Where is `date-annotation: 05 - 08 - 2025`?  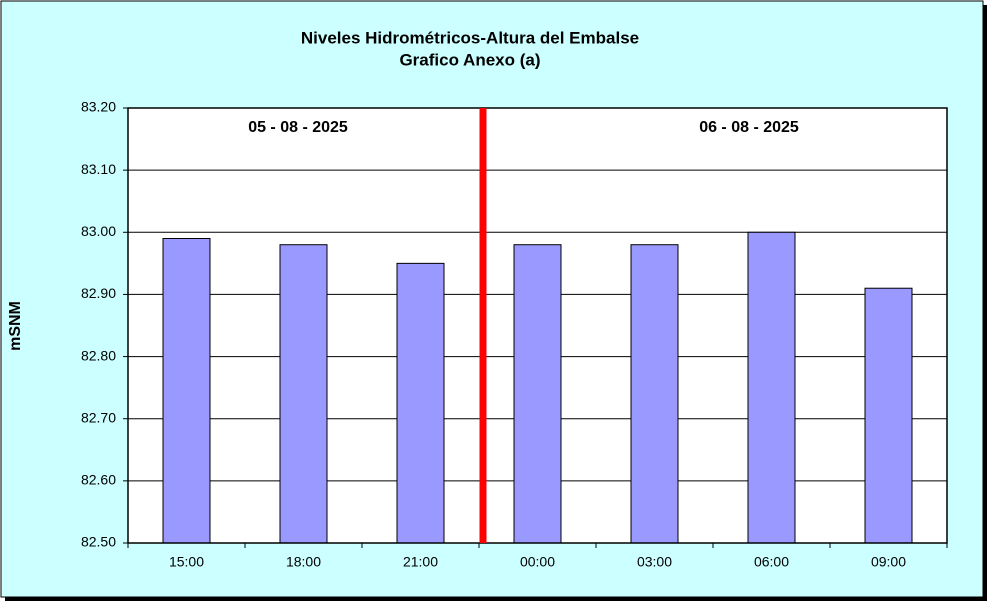
date-annotation: 05 - 08 - 2025 is located at coordinates (298, 127).